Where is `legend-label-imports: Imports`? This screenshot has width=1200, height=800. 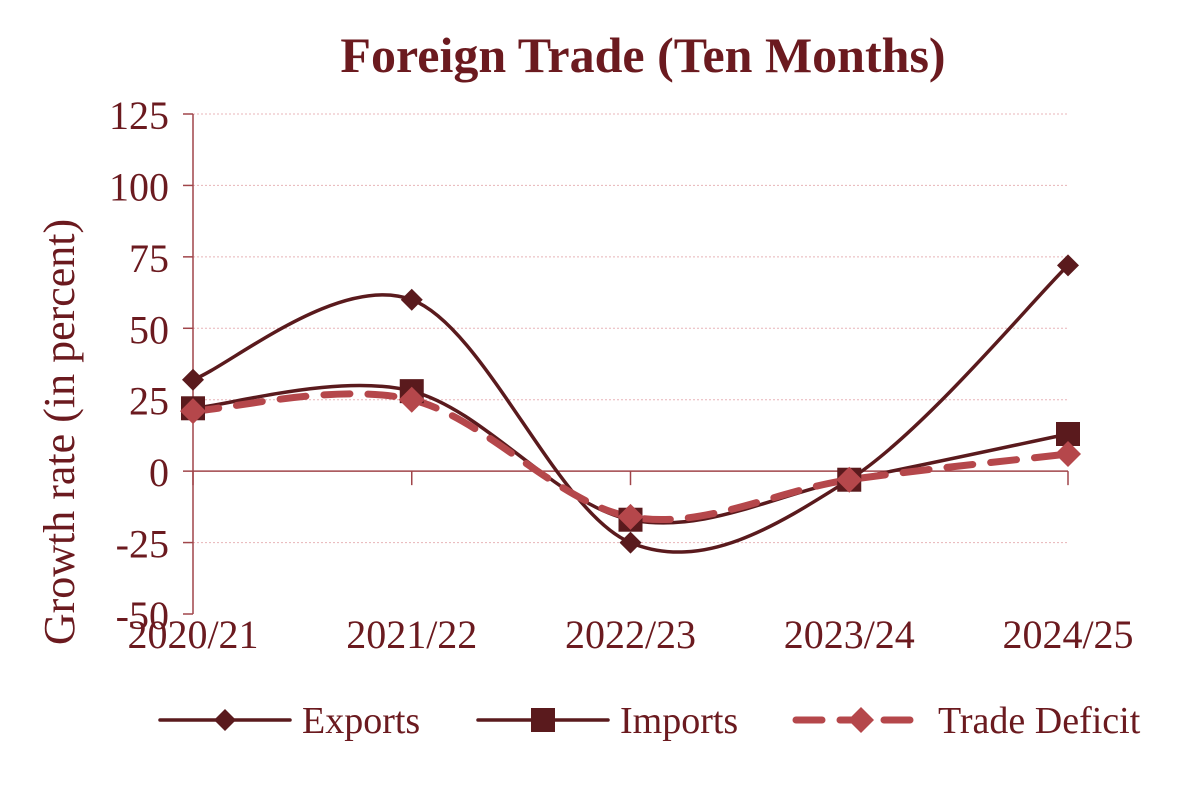 legend-label-imports: Imports is located at coordinates (679, 721).